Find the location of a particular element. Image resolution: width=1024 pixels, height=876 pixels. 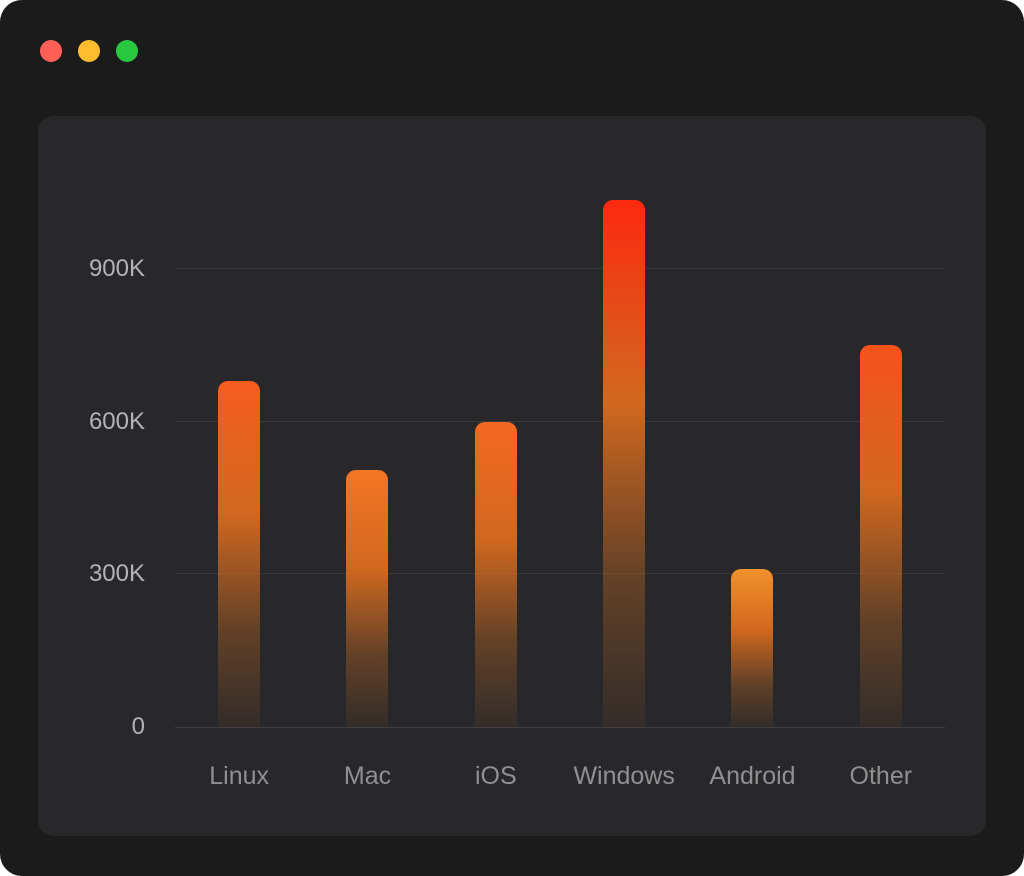

zoom-button is located at coordinates (127, 51).